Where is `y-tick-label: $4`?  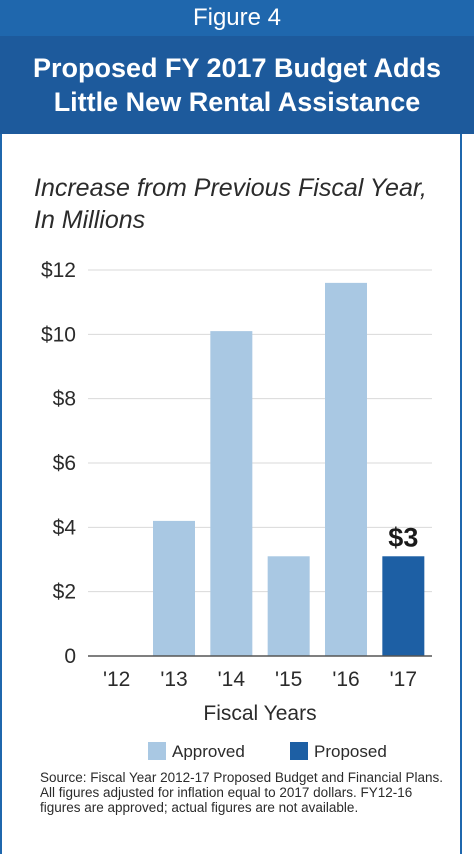 y-tick-label: $4 is located at coordinates (65, 527).